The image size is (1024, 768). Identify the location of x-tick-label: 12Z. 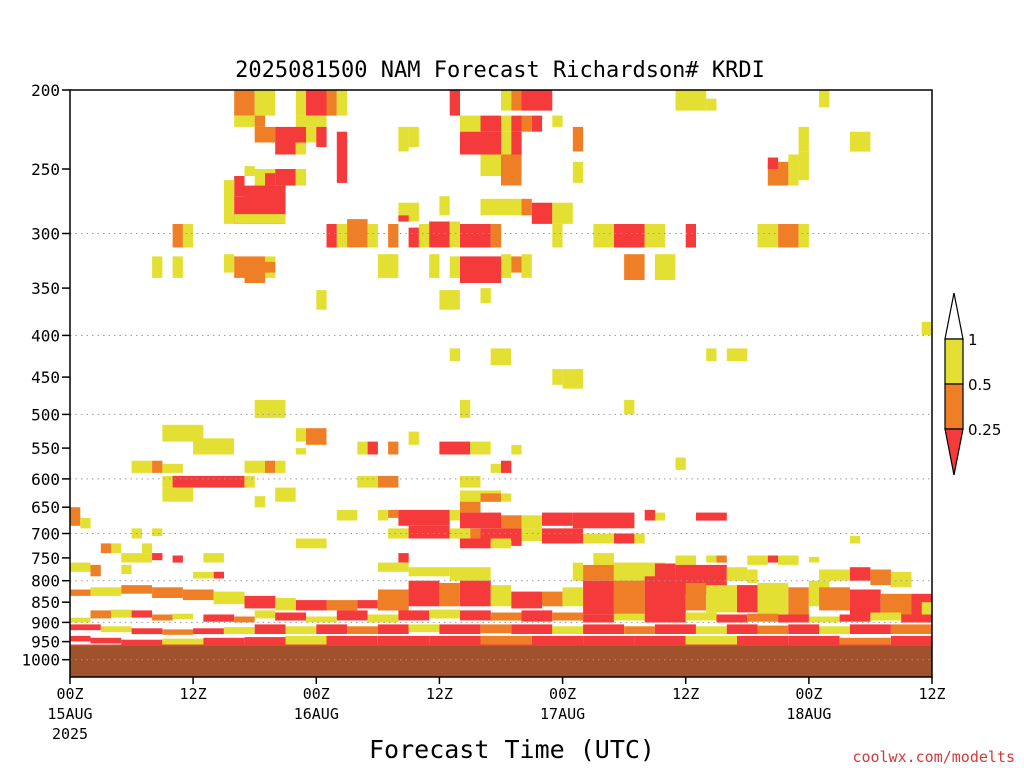
(931, 694).